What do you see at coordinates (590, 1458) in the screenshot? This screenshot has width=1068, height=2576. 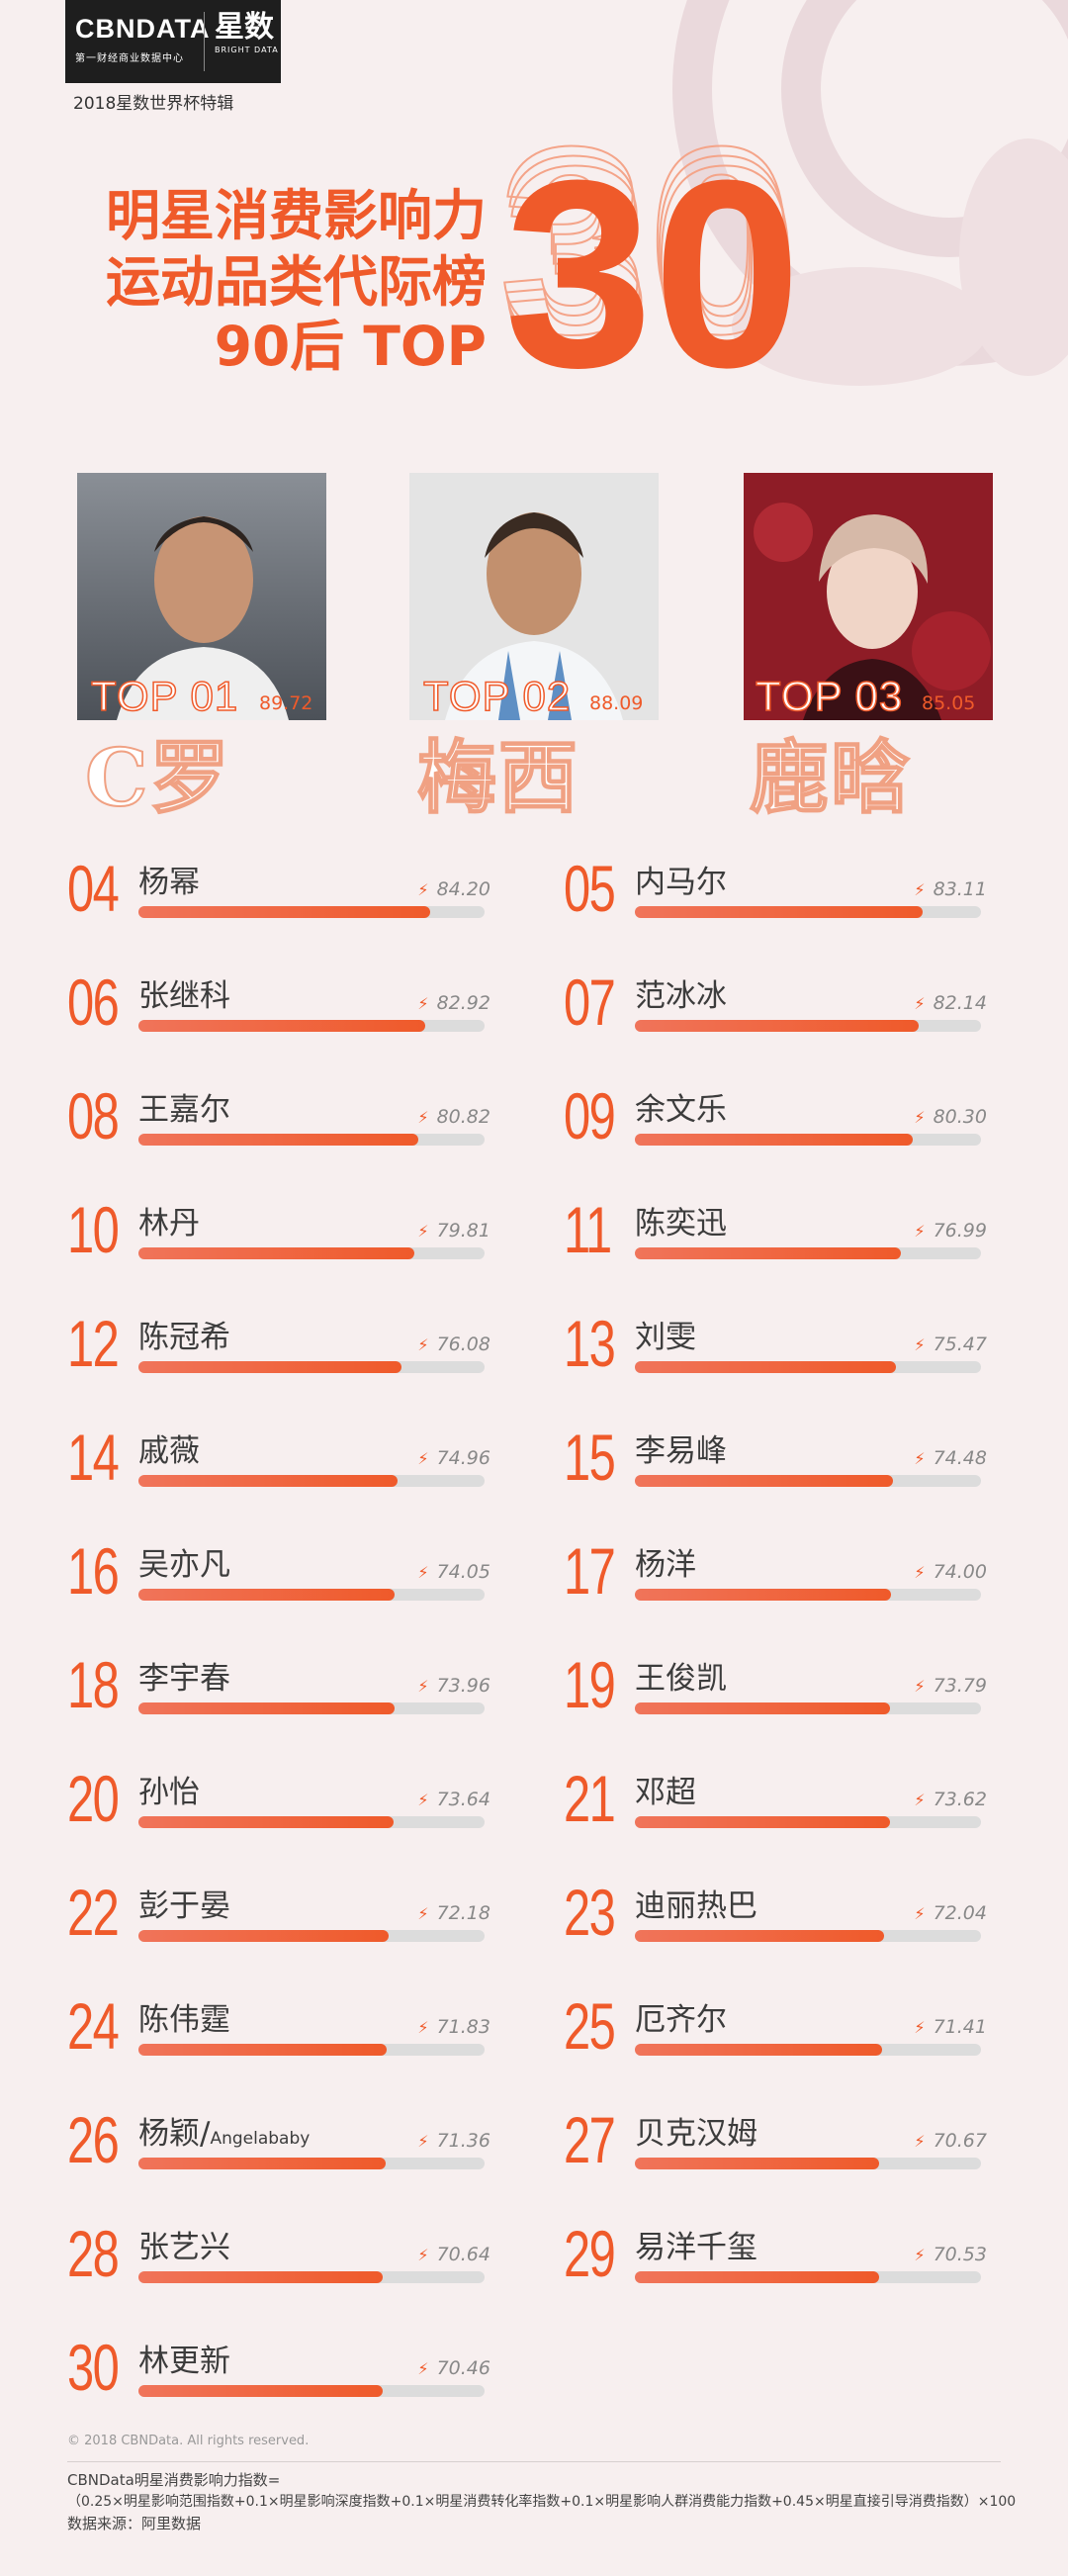 I see `rank-number: 15` at bounding box center [590, 1458].